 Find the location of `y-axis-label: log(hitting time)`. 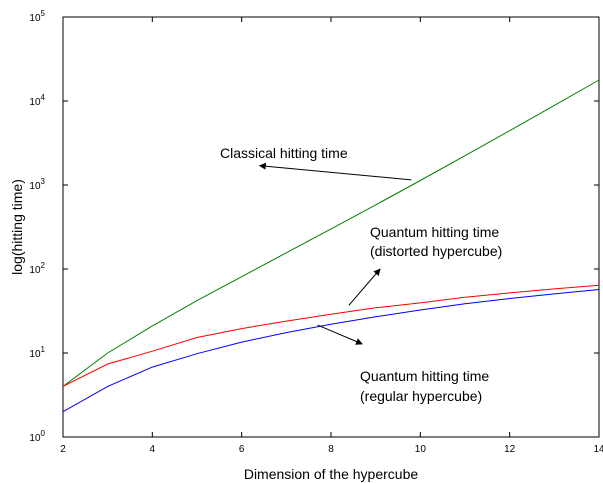

y-axis-label: log(hitting time) is located at coordinates (17, 227).